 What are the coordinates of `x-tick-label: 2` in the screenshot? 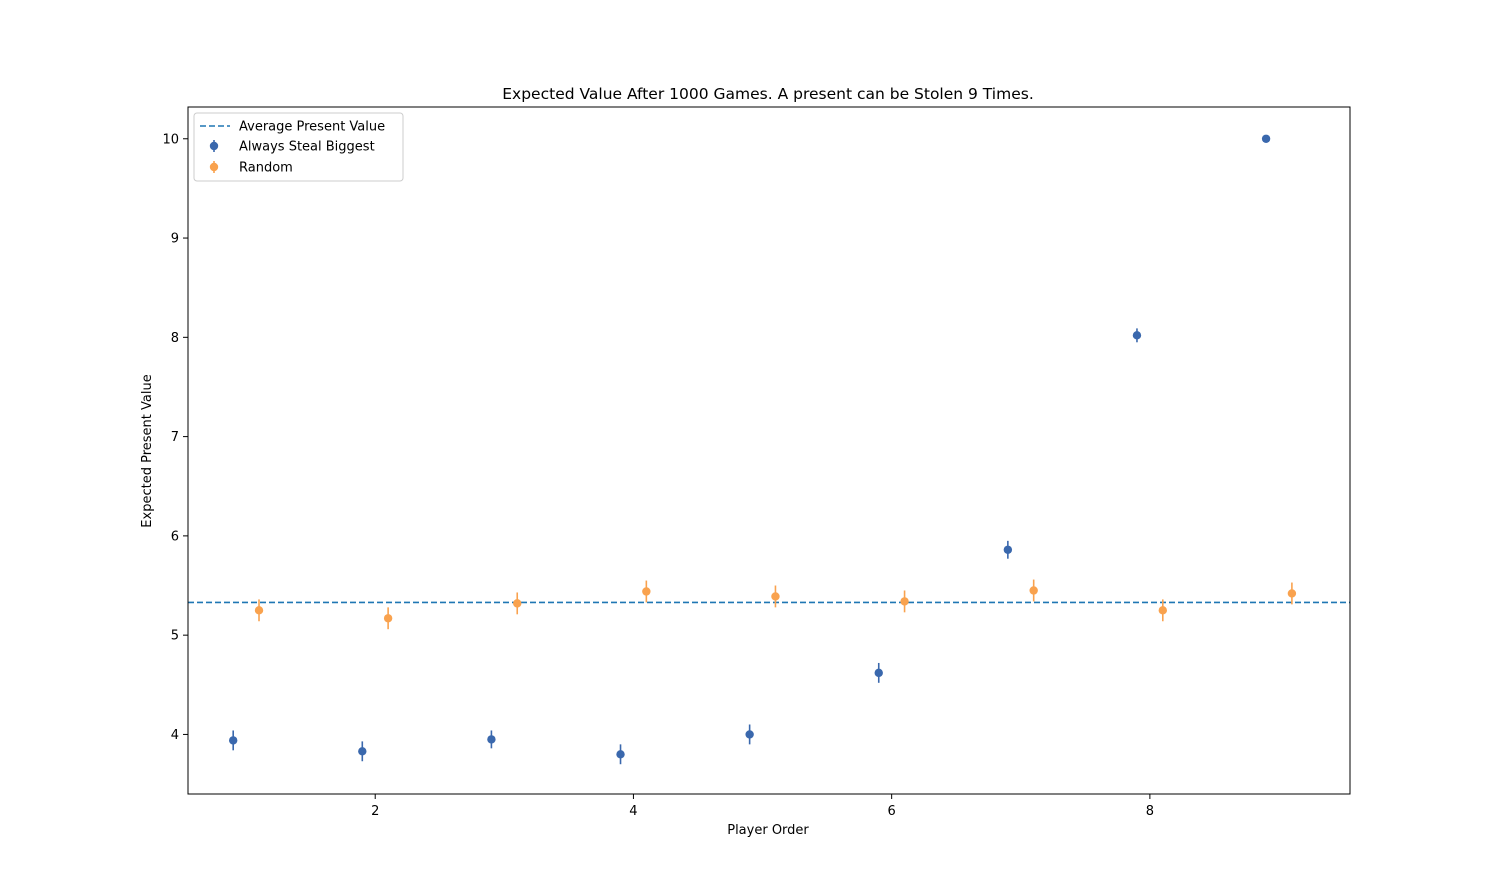 It's located at (375, 811).